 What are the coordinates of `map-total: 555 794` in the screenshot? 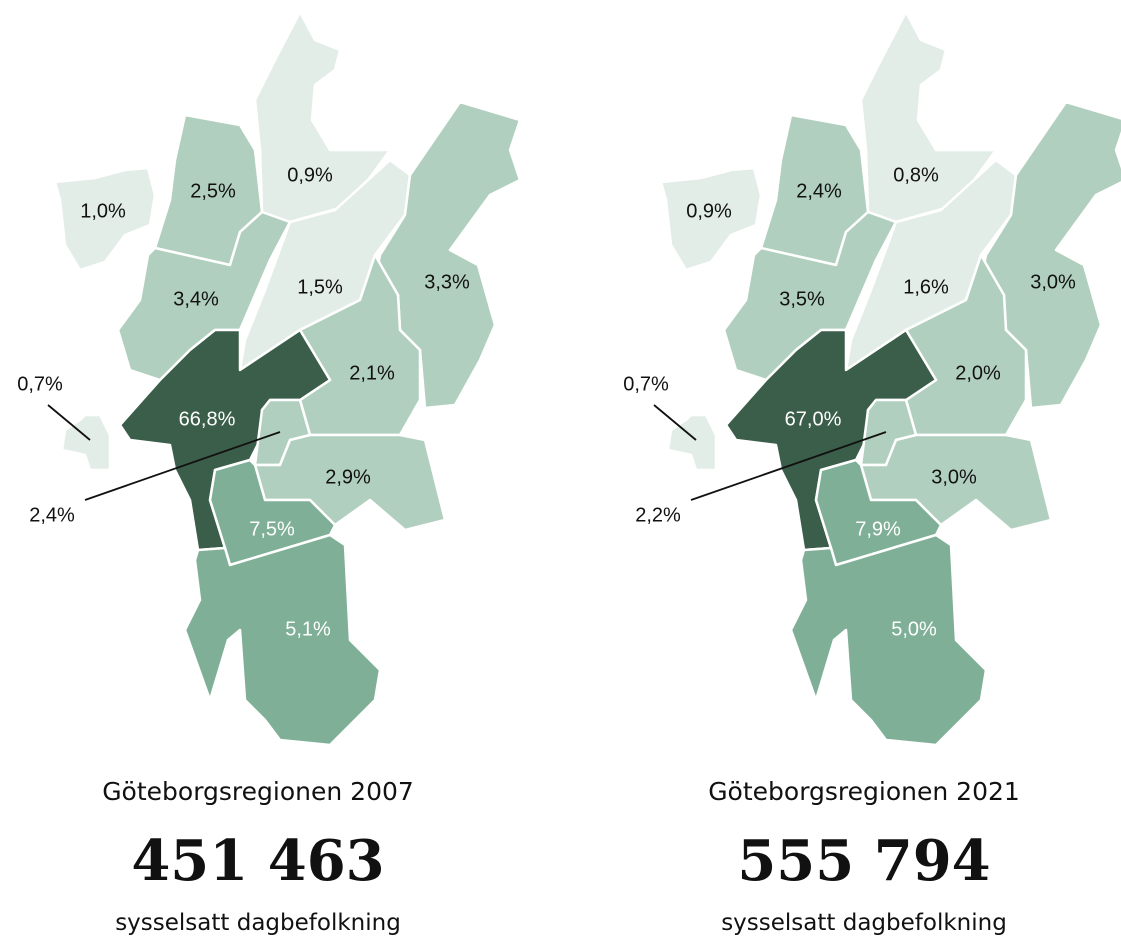 It's located at (863, 861).